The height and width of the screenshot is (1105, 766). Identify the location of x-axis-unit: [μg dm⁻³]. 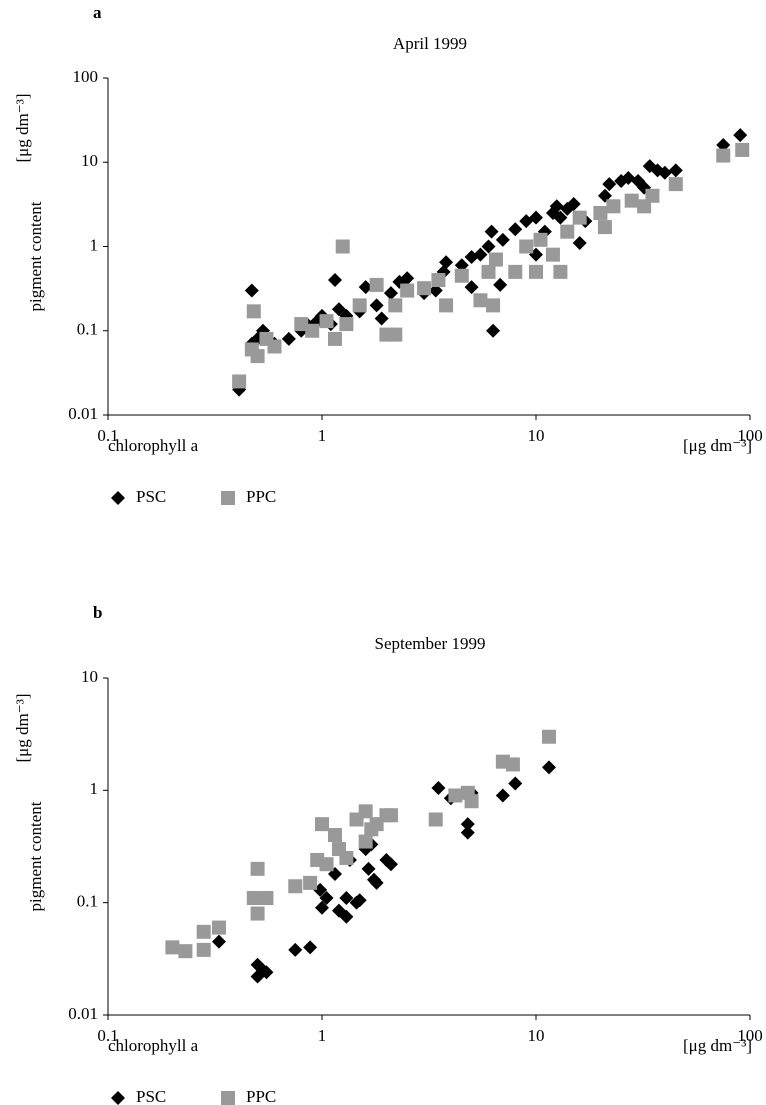
(717, 445).